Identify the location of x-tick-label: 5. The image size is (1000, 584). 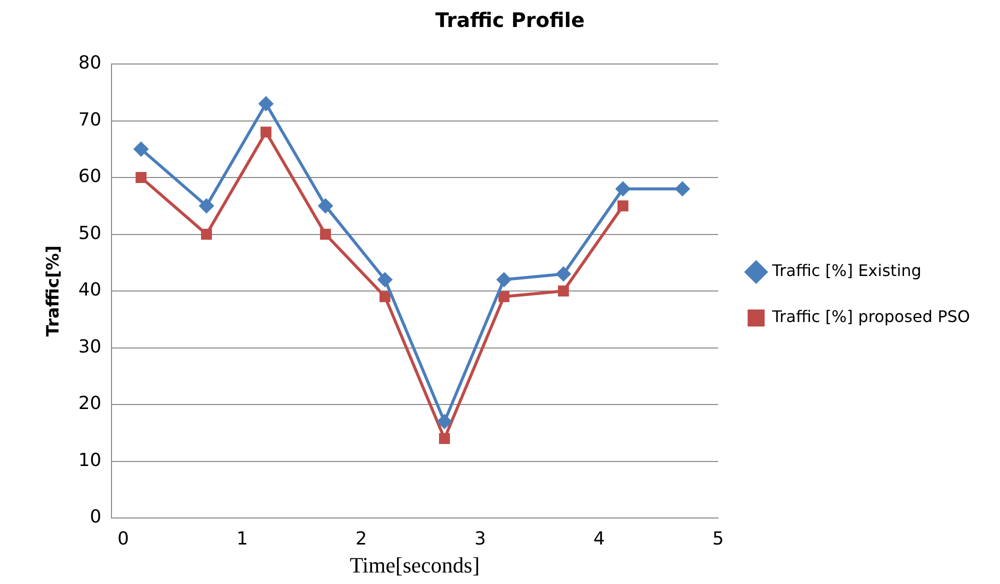
(718, 539).